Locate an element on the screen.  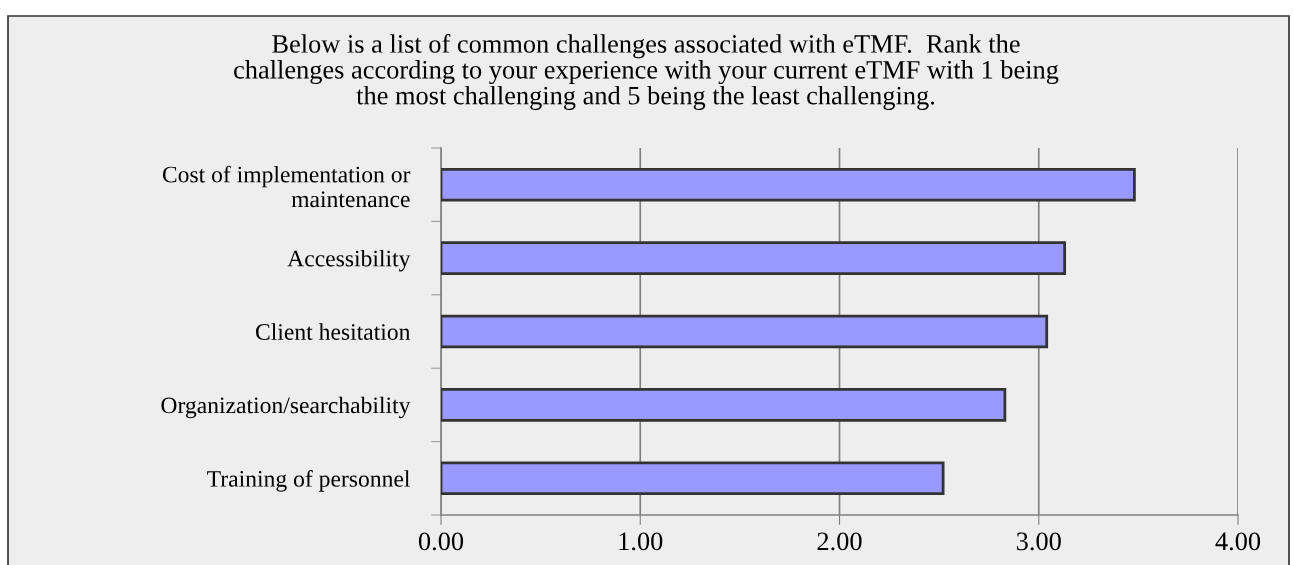
x-tick-label: 2.00 is located at coordinates (839, 541).